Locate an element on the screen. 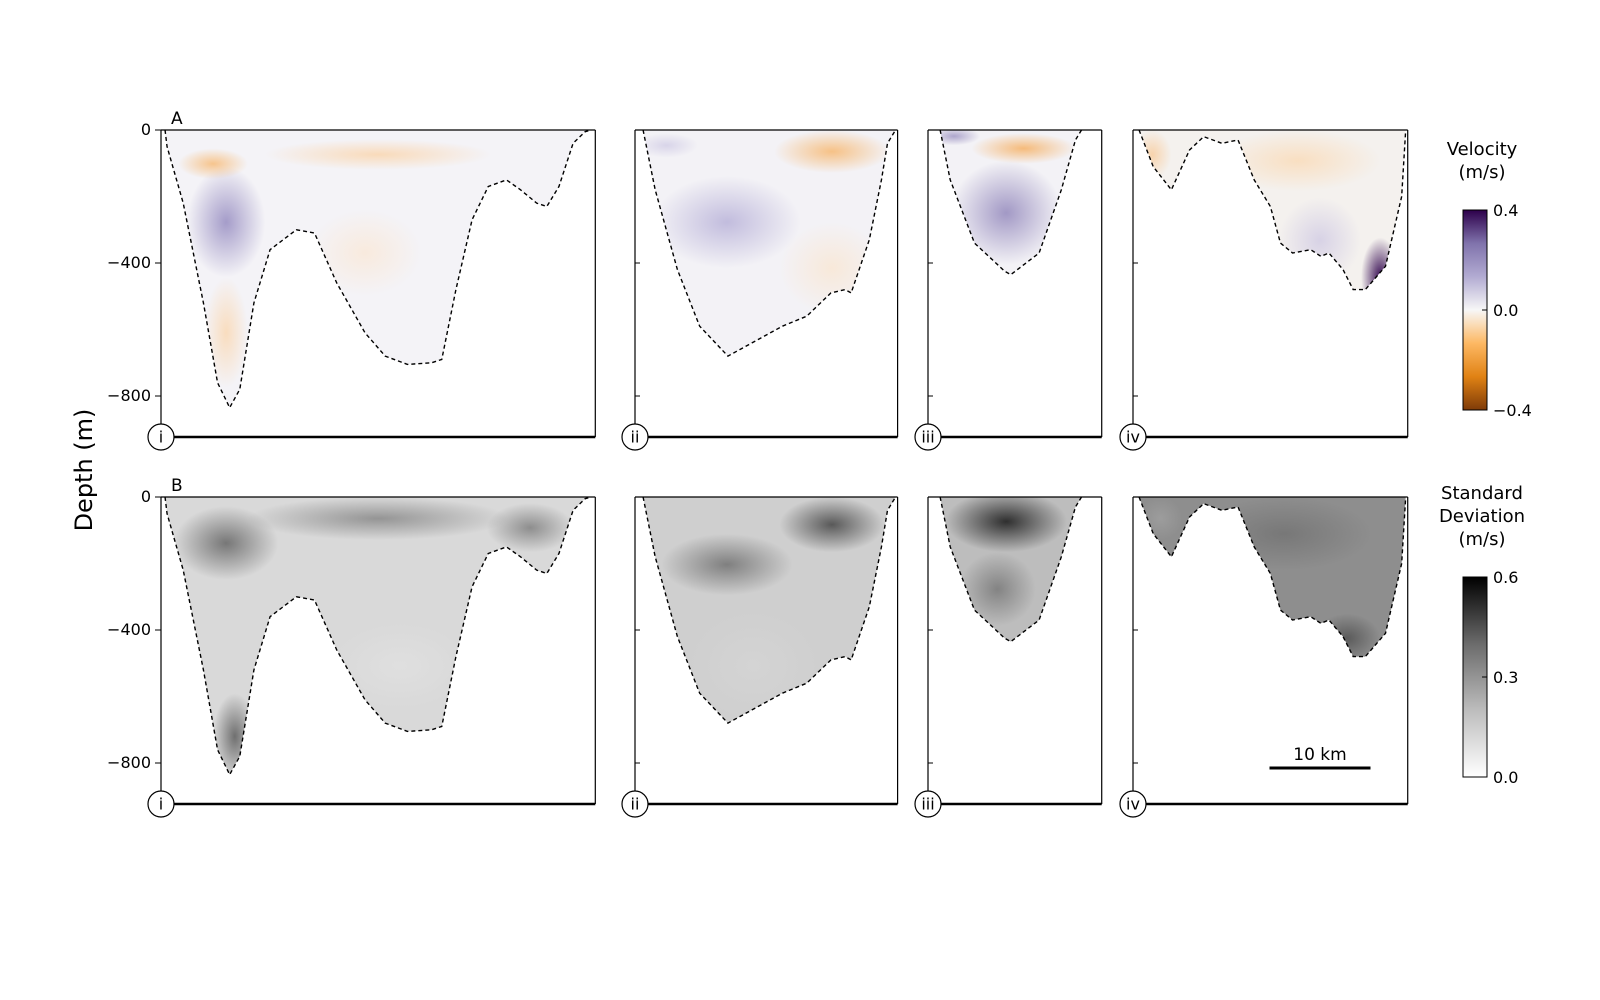  scale-bar-label: 10 km is located at coordinates (1319, 755).